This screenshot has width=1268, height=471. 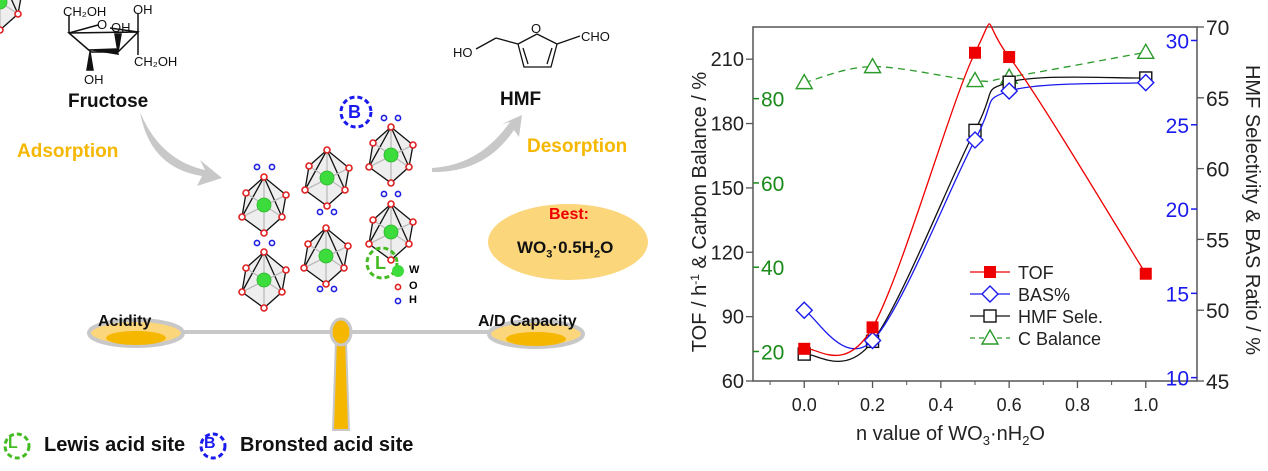 What do you see at coordinates (398, 287) in the screenshot?
I see `atom-o-icon` at bounding box center [398, 287].